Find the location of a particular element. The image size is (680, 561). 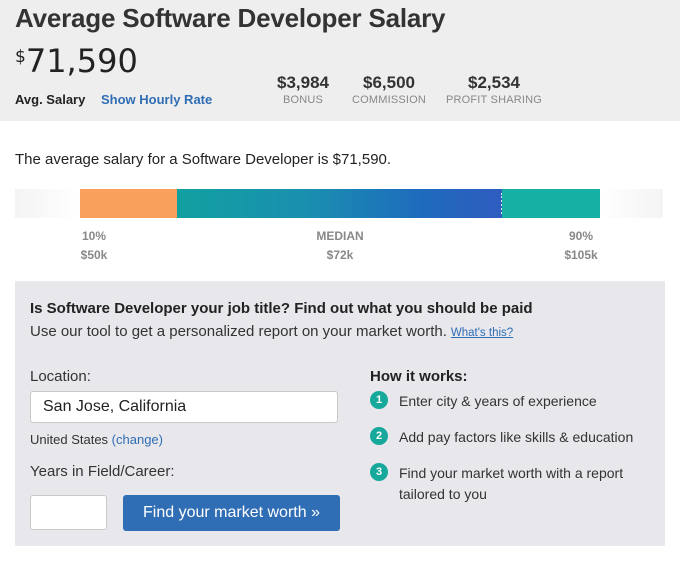

bonus-stat: $3,984 BONUS is located at coordinates (303, 89).